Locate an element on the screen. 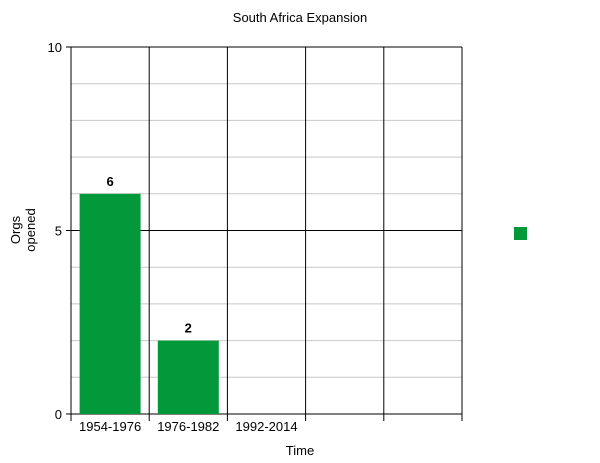 Image resolution: width=600 pixels, height=463 pixels. data-label: 6 is located at coordinates (109, 181).